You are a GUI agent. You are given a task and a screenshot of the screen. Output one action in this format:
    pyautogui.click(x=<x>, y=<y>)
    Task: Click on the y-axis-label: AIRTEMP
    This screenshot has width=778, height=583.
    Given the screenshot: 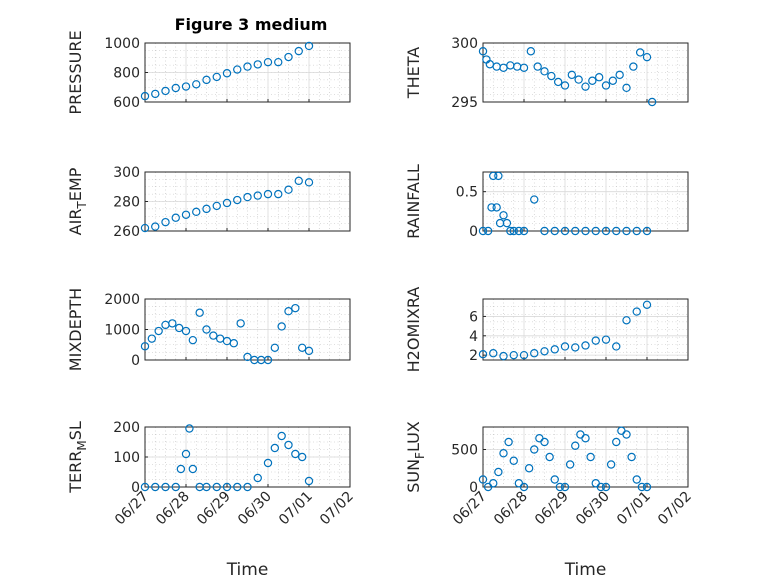 What is the action you would take?
    pyautogui.click(x=77, y=201)
    